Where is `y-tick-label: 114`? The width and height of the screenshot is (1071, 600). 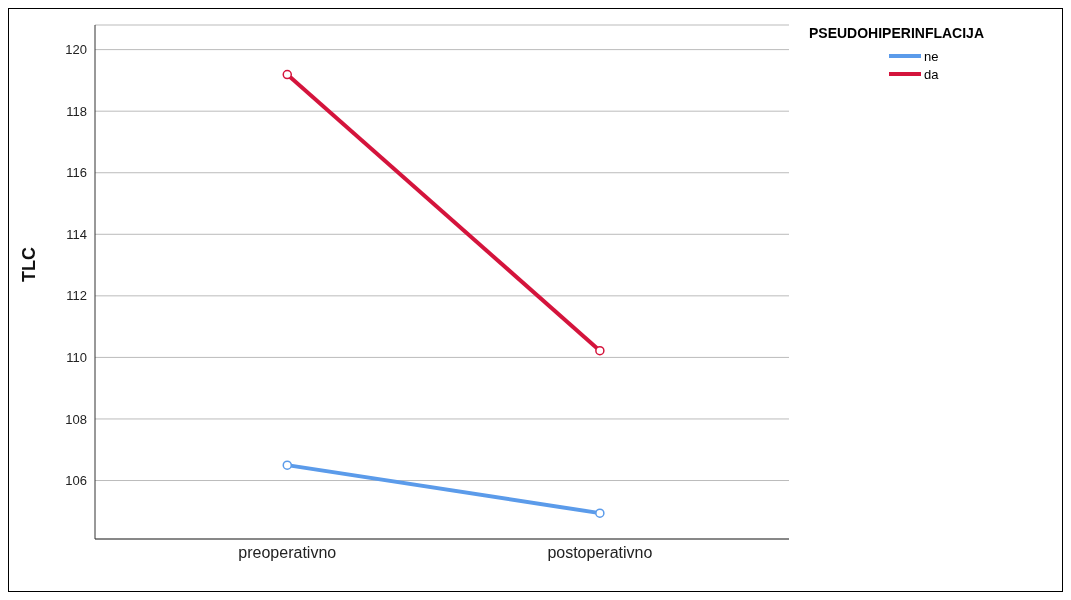
y-tick-label: 114 is located at coordinates (76, 234).